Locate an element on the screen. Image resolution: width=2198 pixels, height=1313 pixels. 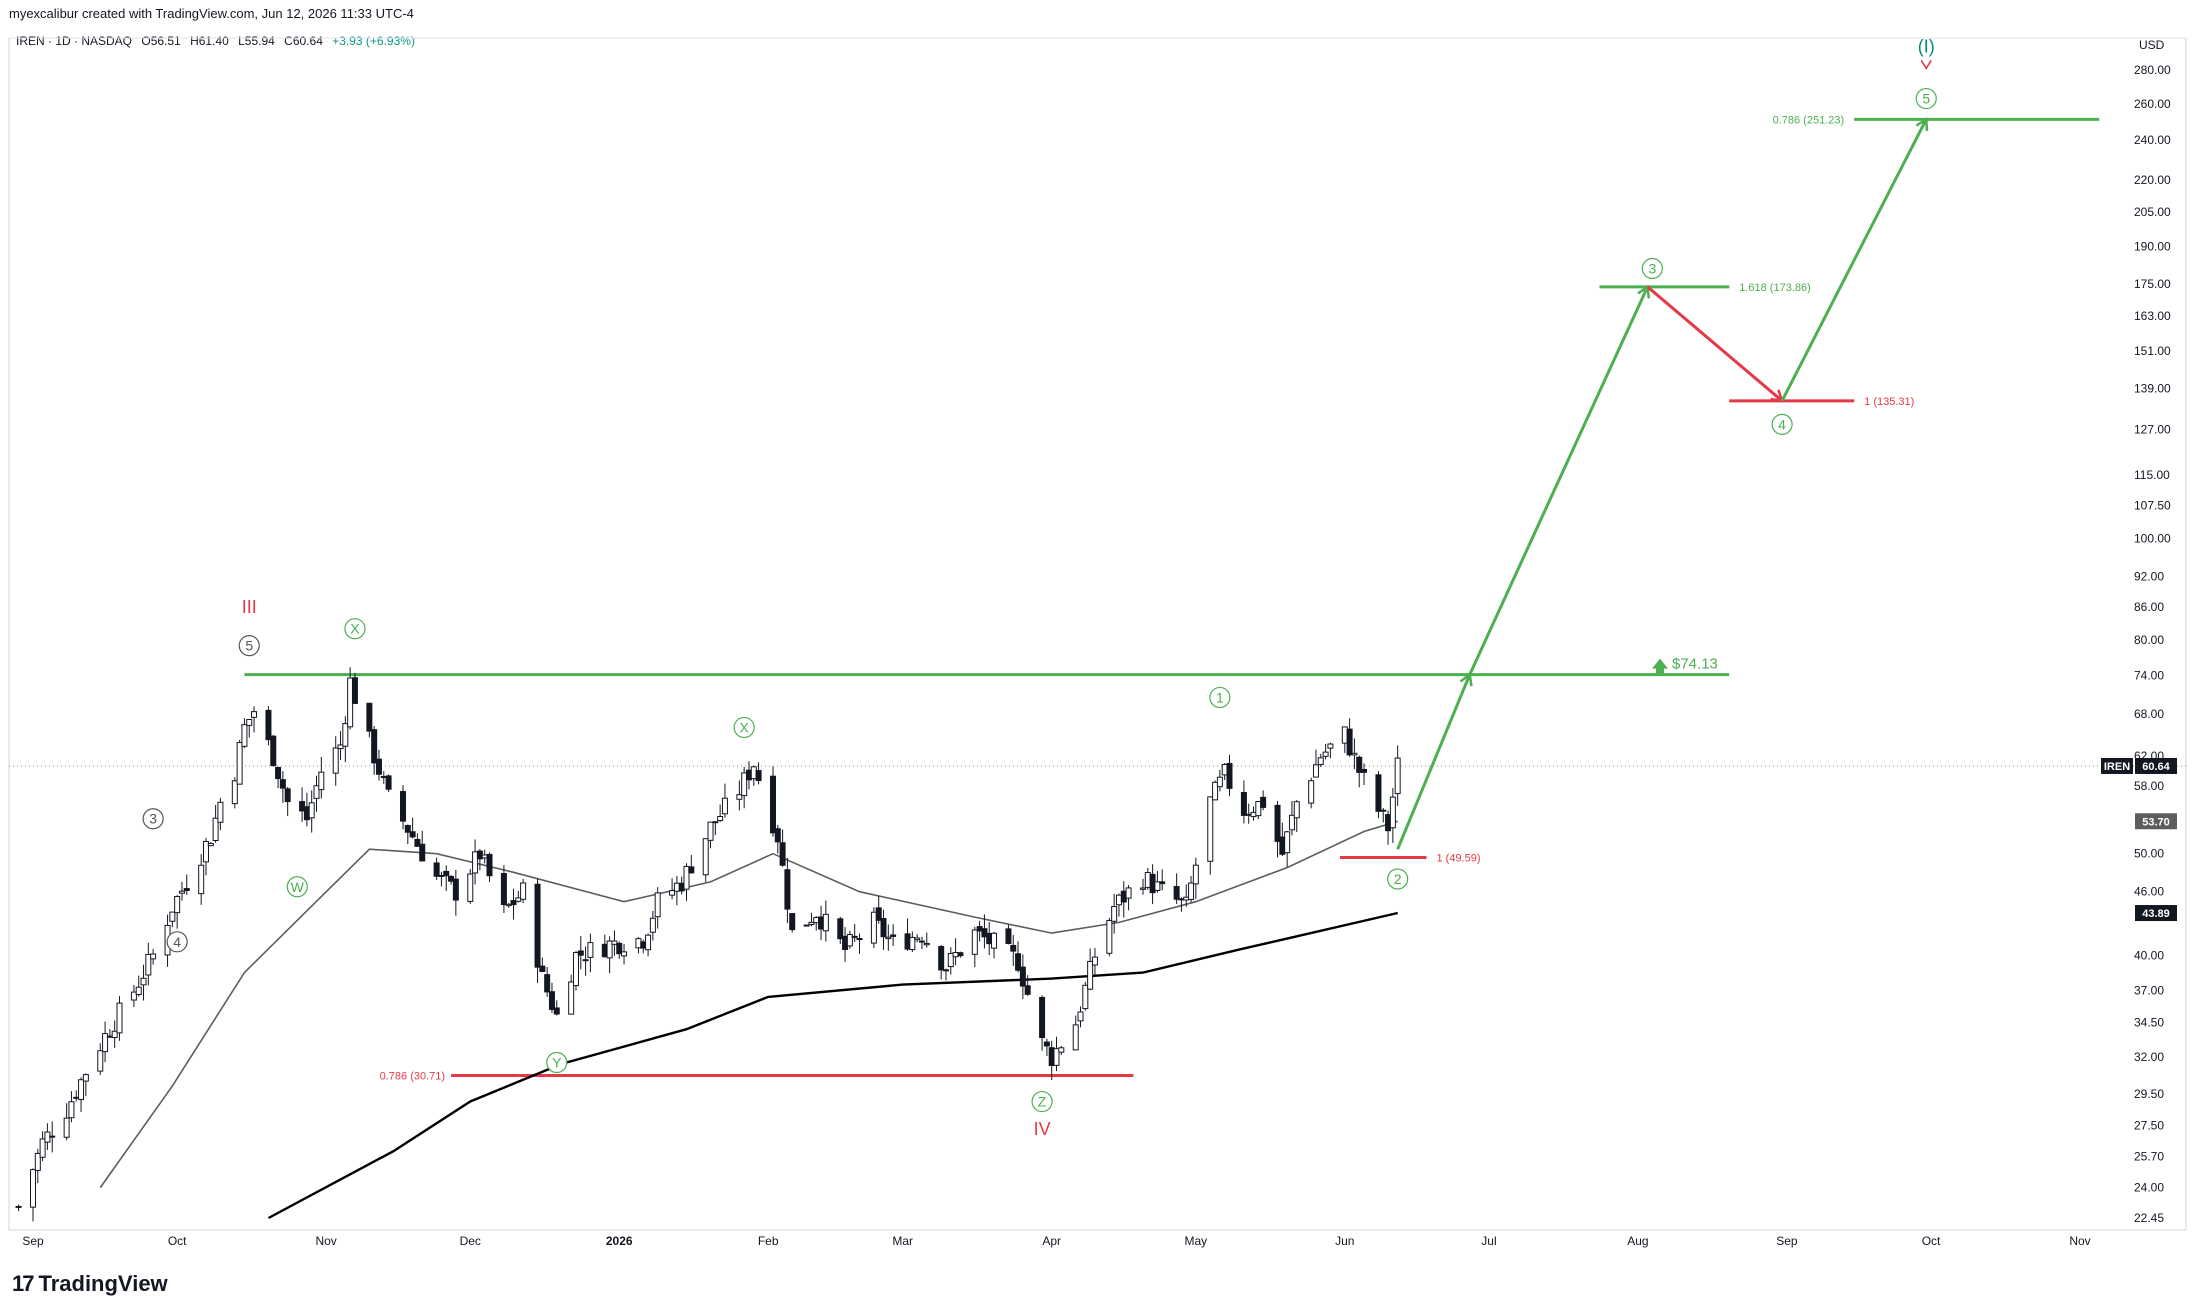
y-tick-label: 190.00 is located at coordinates (2152, 246).